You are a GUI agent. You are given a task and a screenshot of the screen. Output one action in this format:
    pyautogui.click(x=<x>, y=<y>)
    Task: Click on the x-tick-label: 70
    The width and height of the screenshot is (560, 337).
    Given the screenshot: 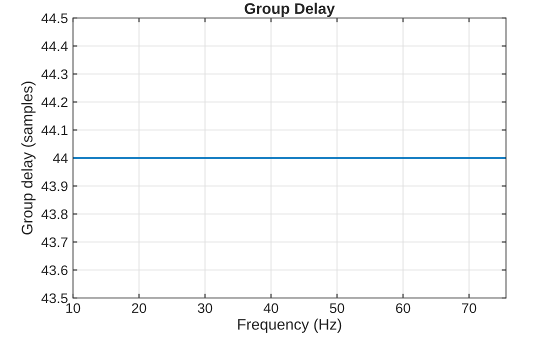 What is the action you would take?
    pyautogui.click(x=469, y=308)
    